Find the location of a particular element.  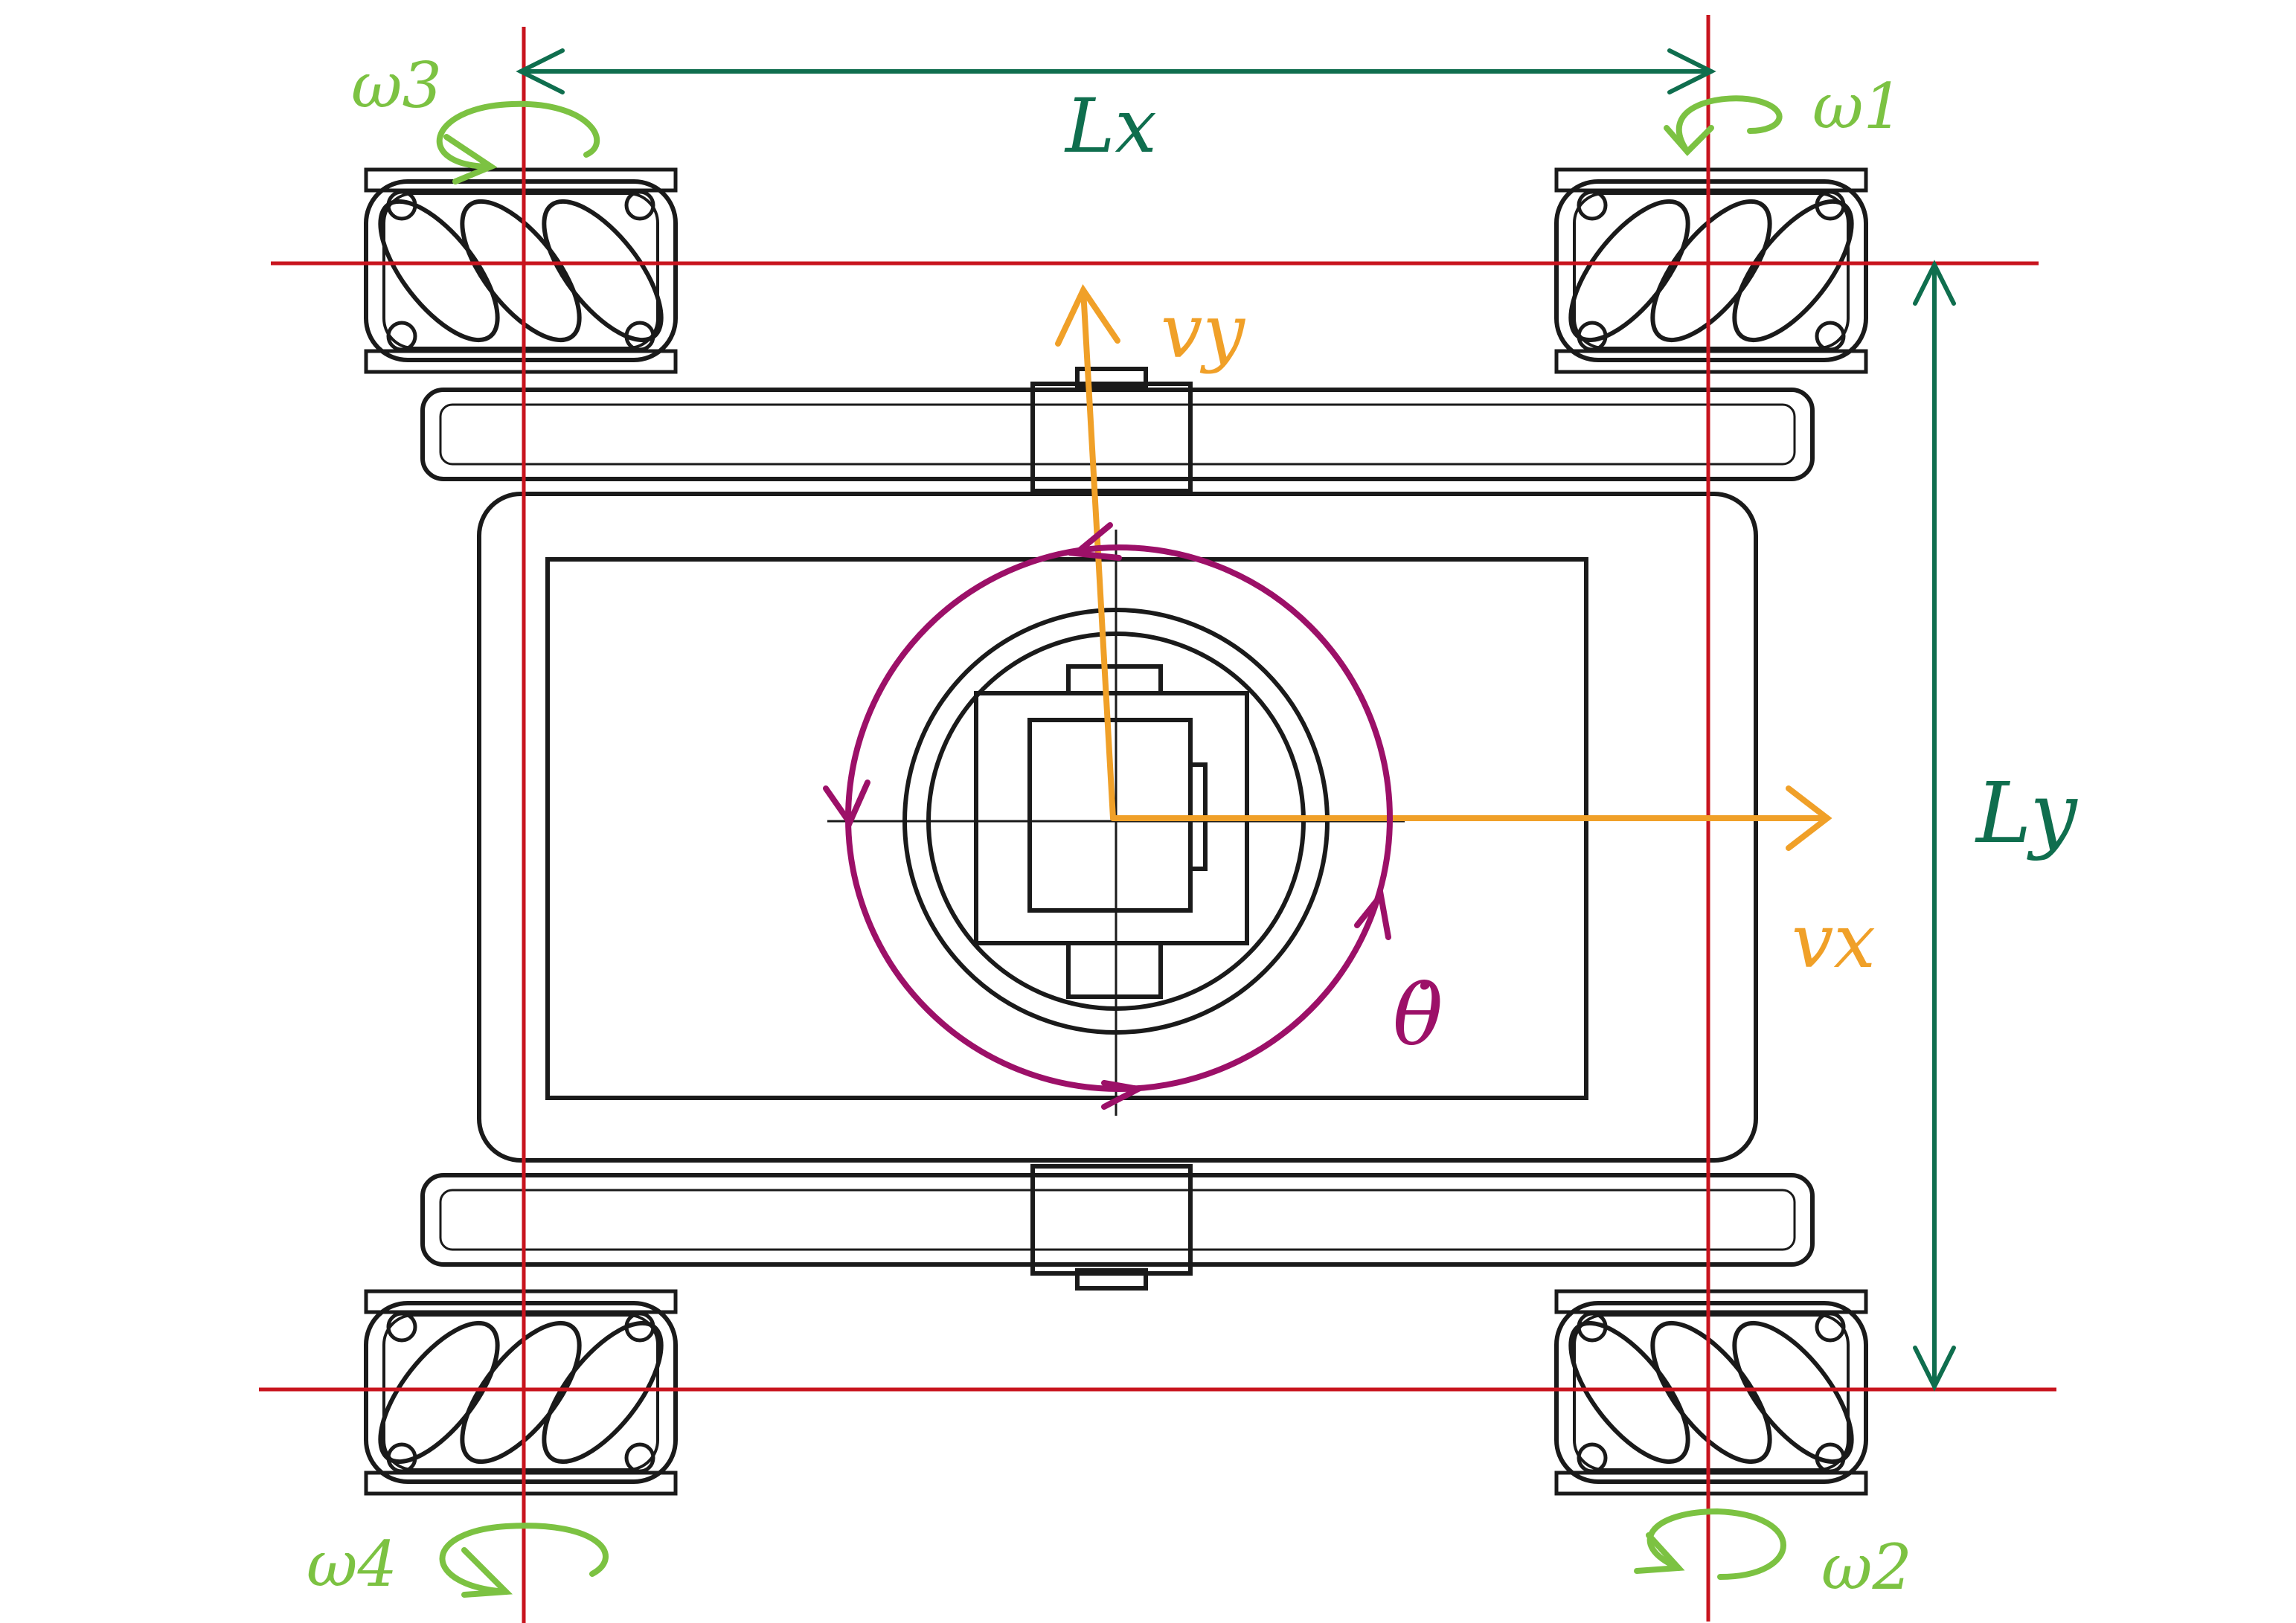

label-vx: vx is located at coordinates (1834, 942).